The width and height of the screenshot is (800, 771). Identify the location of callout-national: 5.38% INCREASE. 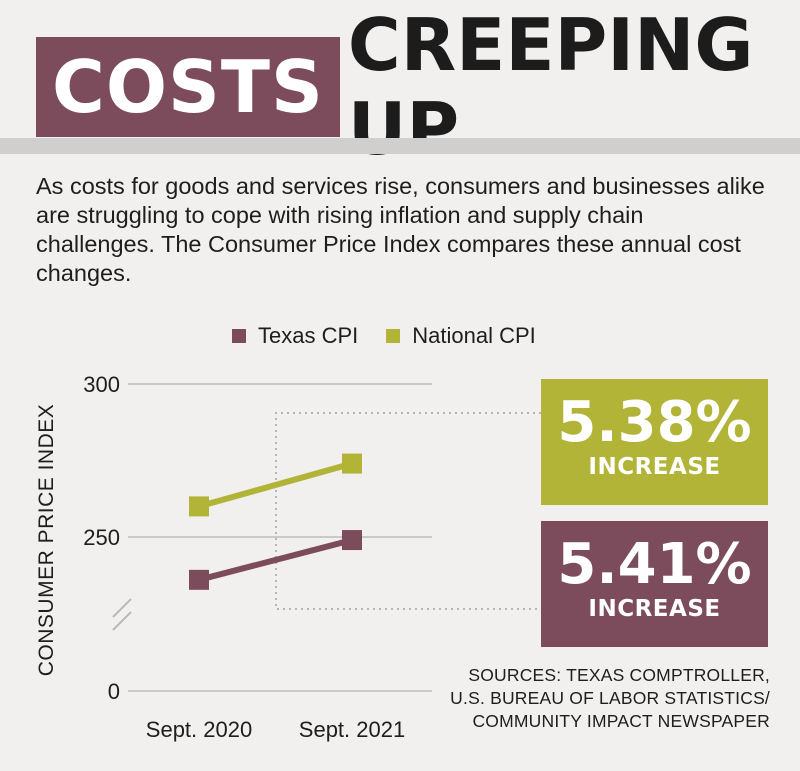
(654, 442).